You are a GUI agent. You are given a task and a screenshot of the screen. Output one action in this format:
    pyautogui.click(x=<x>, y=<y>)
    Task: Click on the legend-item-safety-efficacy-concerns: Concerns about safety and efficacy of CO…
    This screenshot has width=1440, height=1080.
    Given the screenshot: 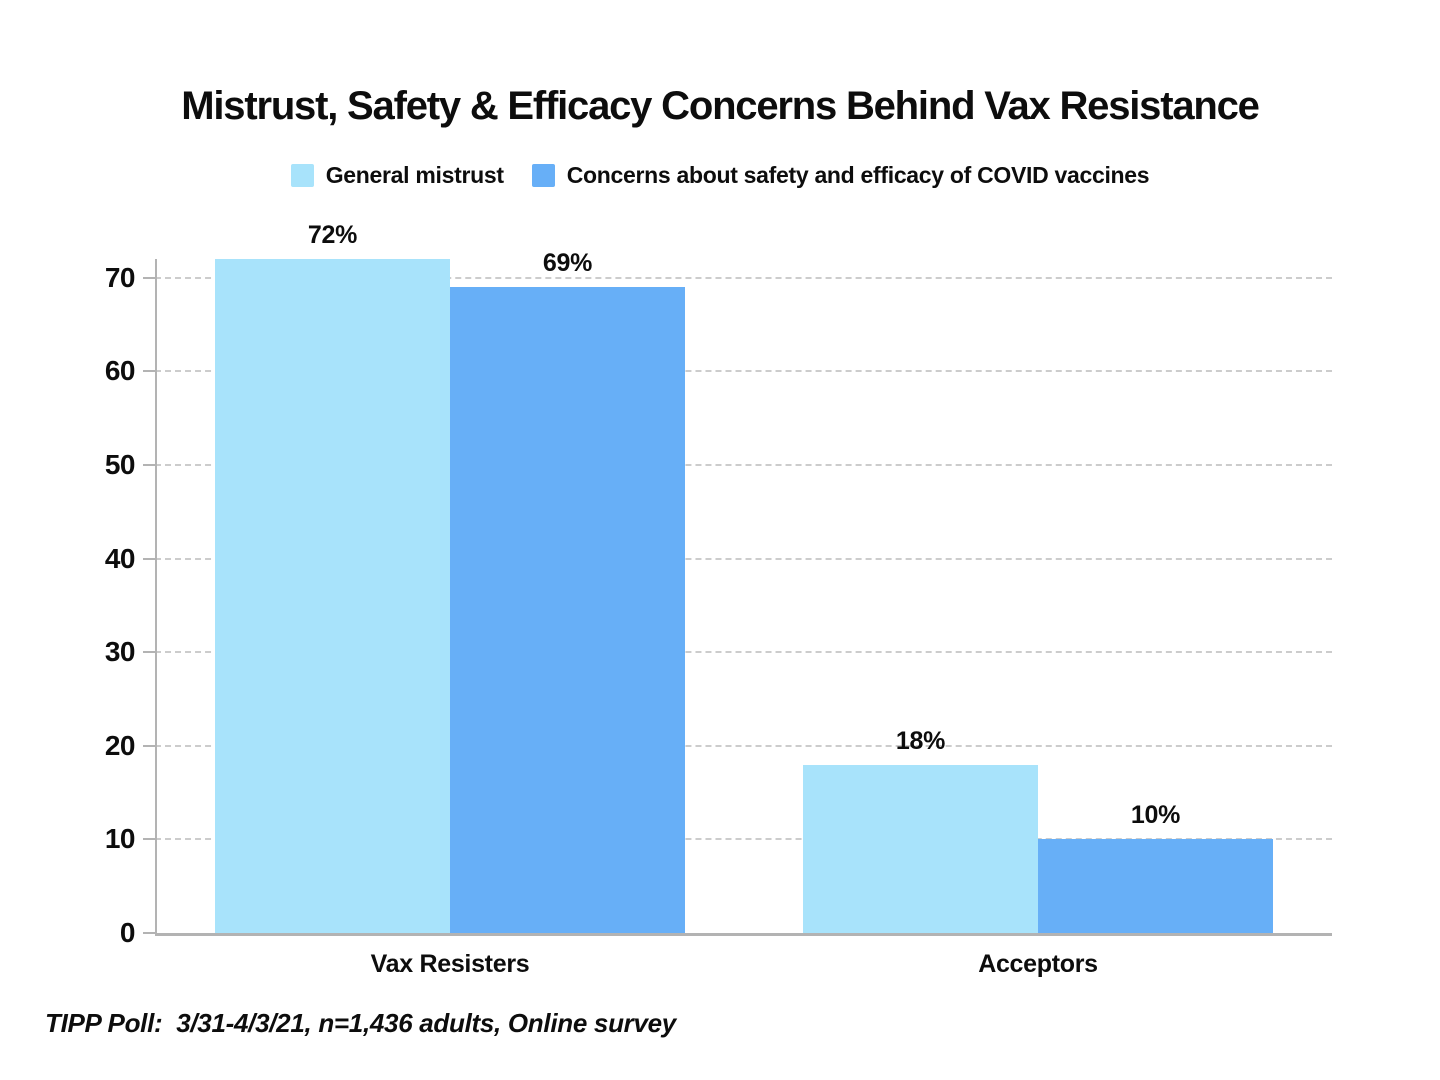 What is the action you would take?
    pyautogui.click(x=840, y=175)
    